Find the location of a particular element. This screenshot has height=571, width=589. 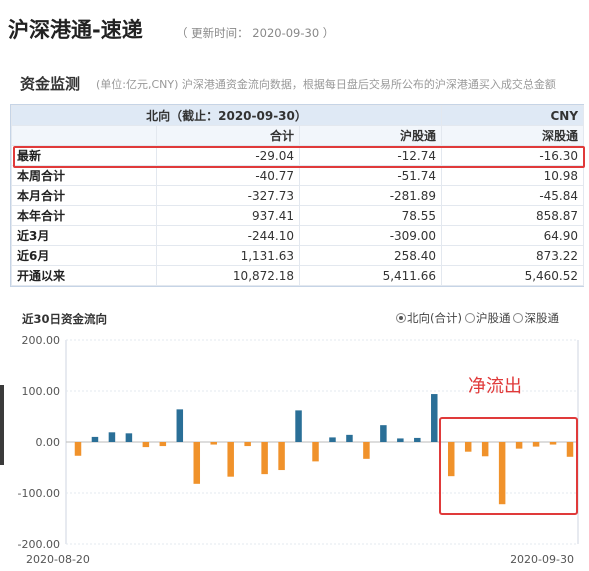

y-tick-label: 200.00 is located at coordinates (41, 340).